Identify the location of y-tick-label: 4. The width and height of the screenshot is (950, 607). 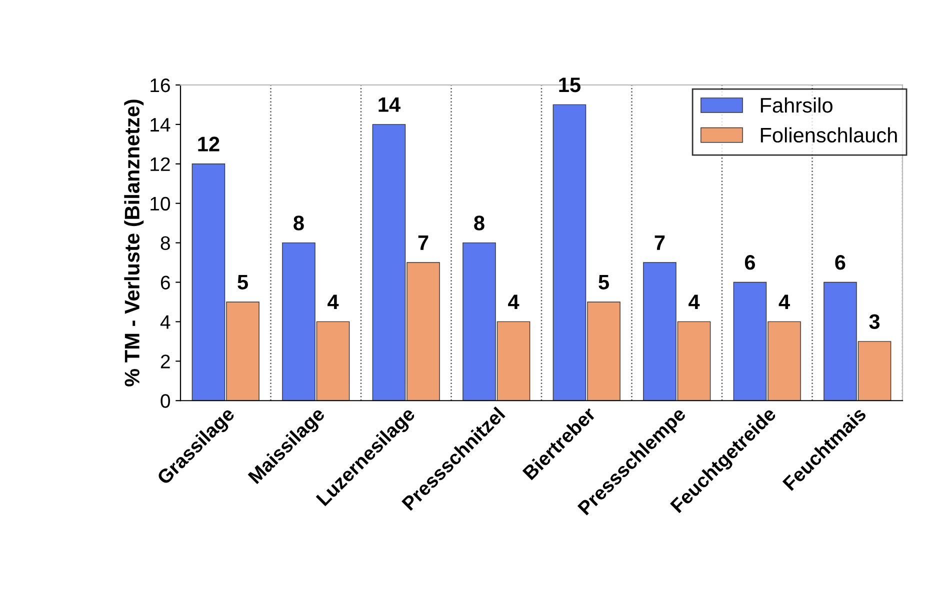
(165, 322).